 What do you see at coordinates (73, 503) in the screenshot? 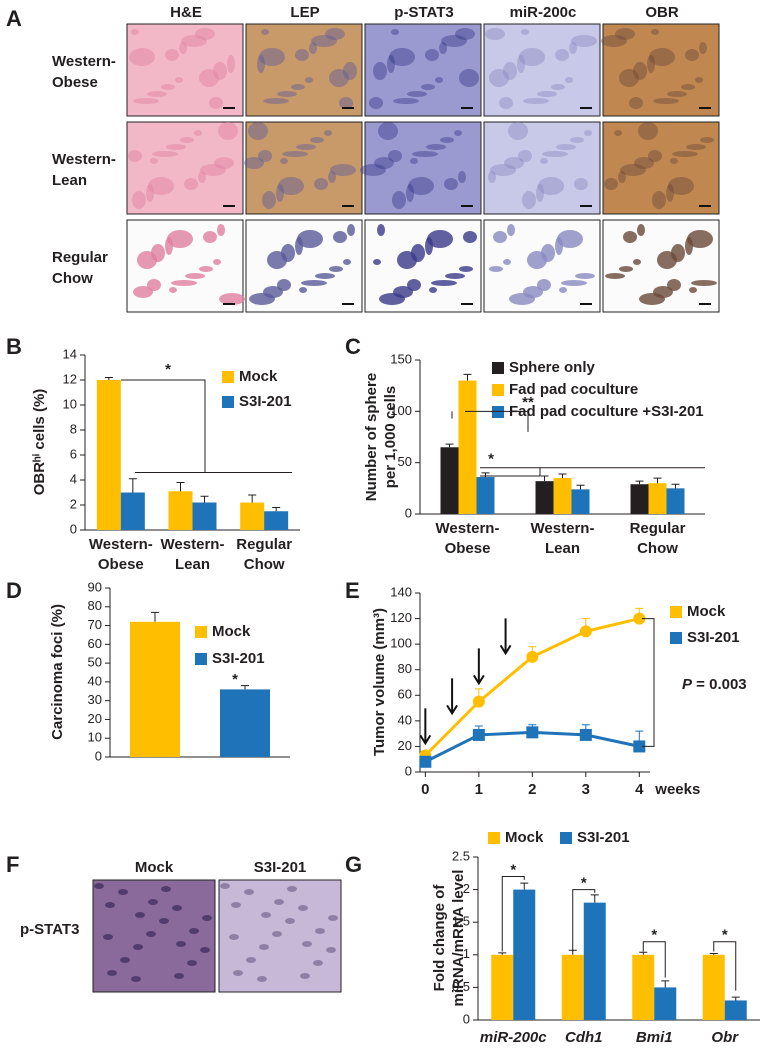
I see `y-tick-label: 2` at bounding box center [73, 503].